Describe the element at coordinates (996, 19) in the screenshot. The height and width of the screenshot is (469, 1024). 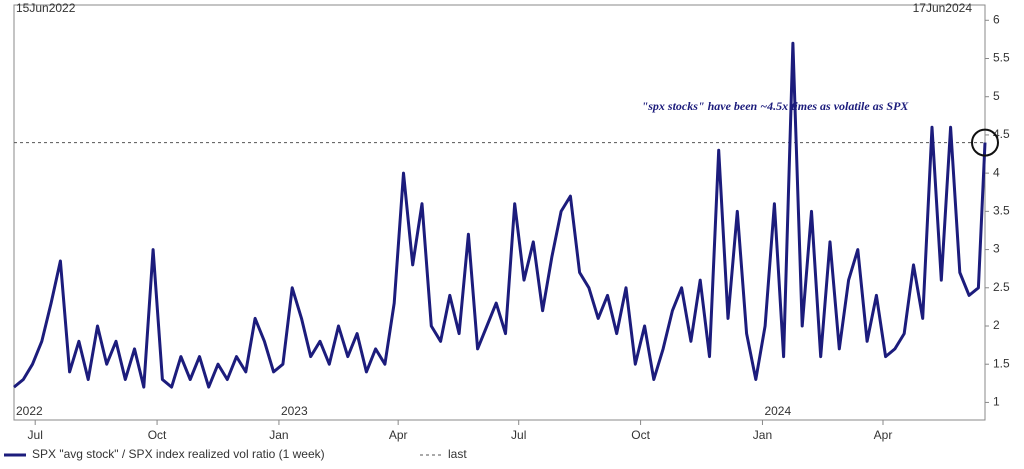
I see `y-tick-label: 6` at that location.